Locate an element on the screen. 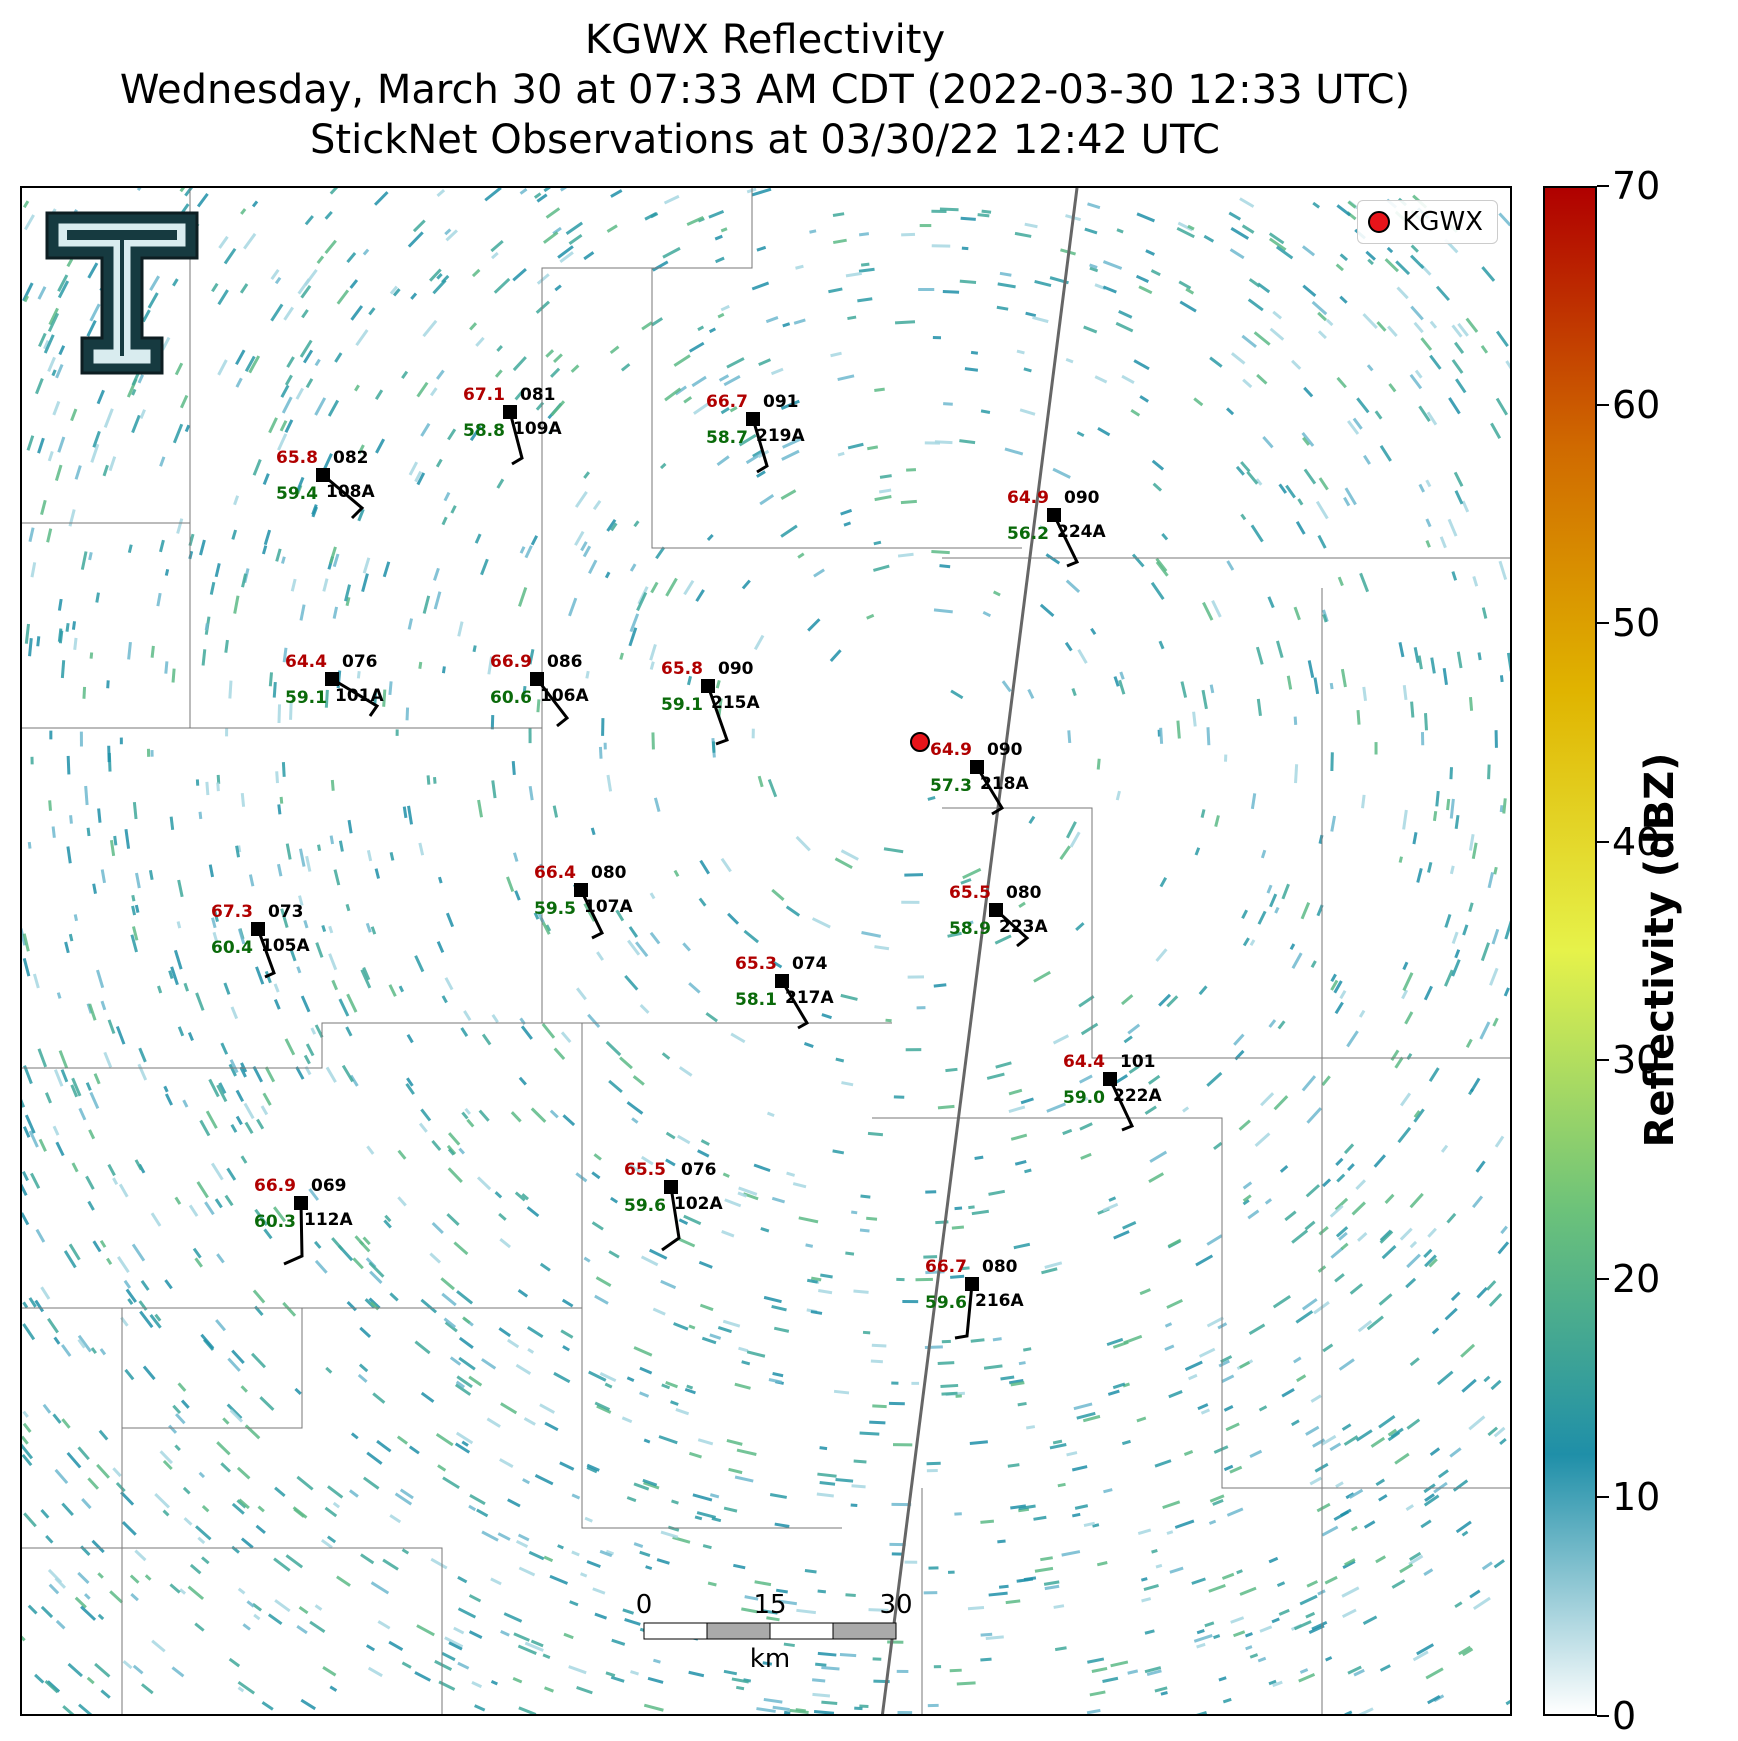 The height and width of the screenshot is (1741, 1738). station-temperature: 66.9 is located at coordinates (511, 662).